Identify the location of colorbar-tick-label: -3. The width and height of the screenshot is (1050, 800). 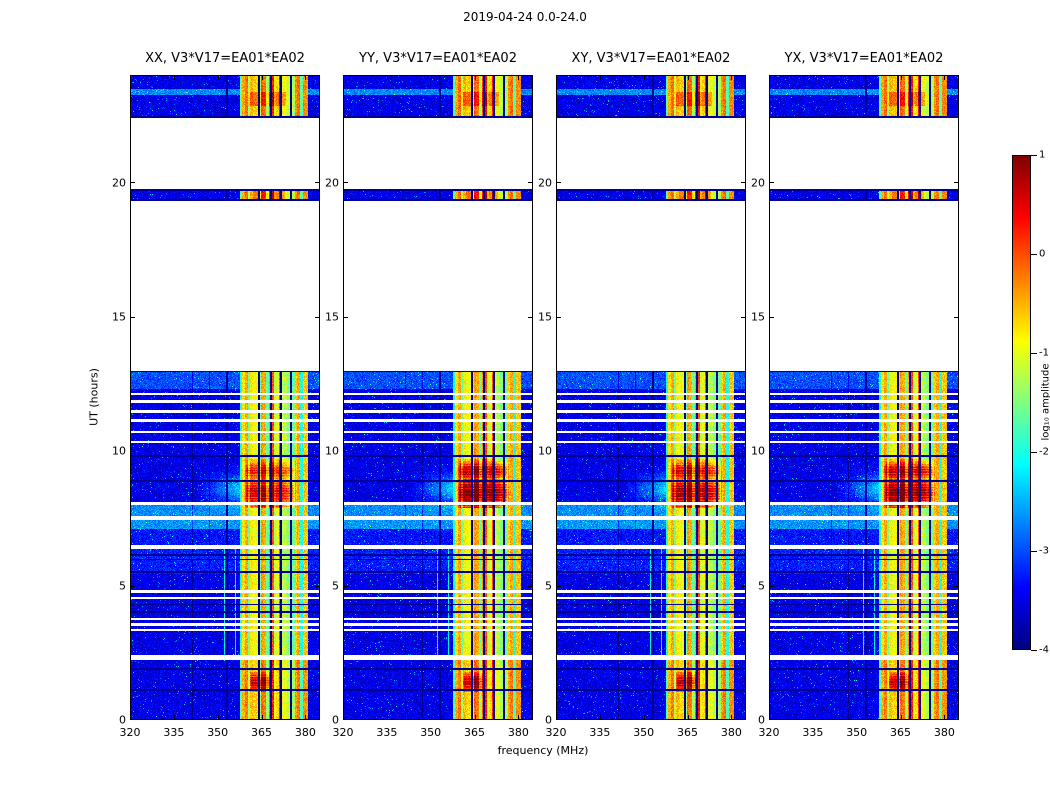
(1044, 551).